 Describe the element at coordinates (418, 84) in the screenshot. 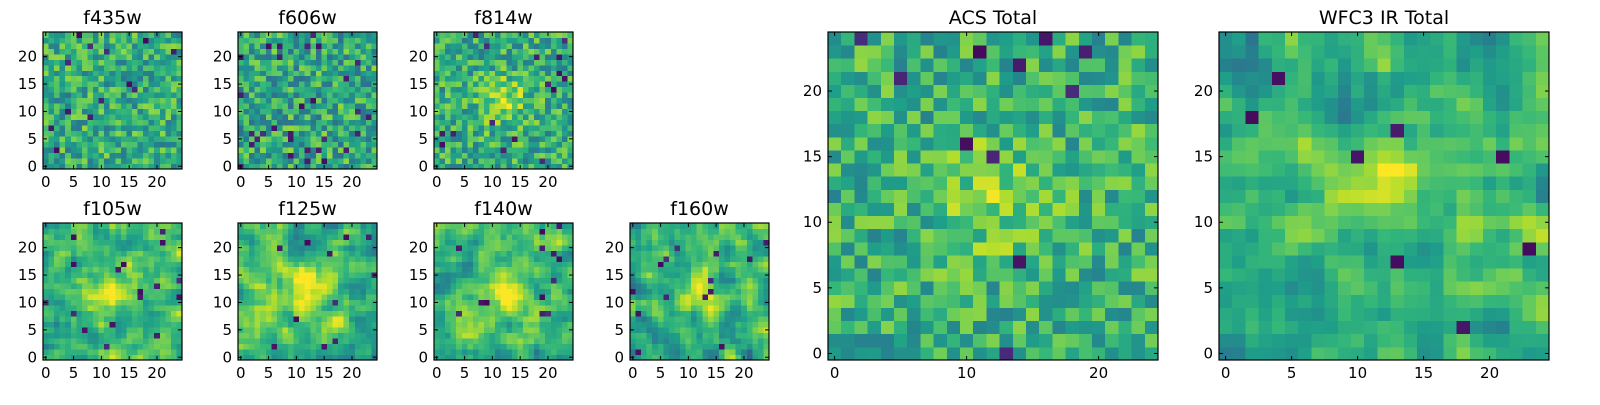

I see `y-tick-label: 15` at that location.